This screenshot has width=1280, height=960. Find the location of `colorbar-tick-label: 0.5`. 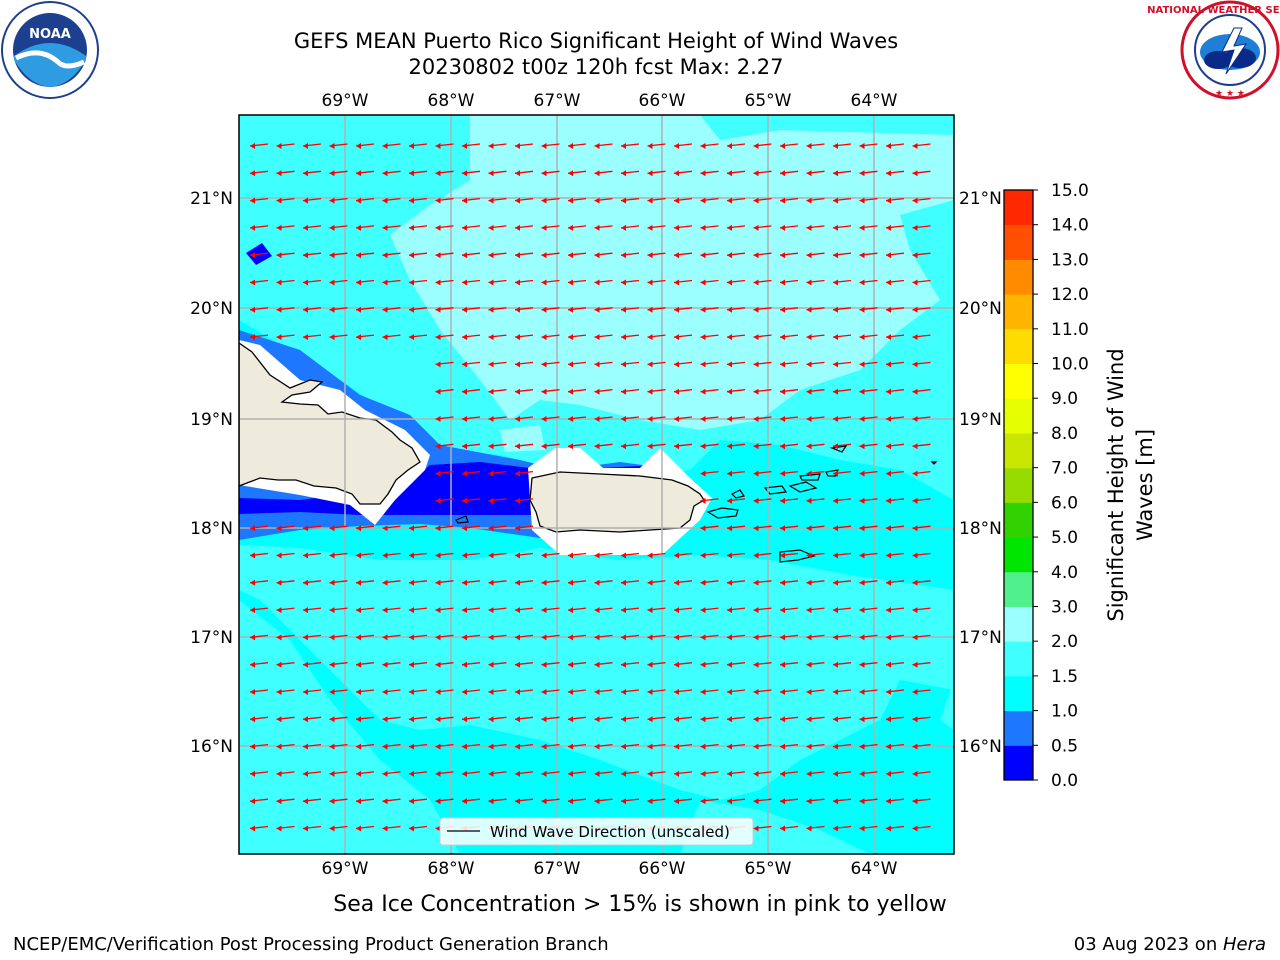

colorbar-tick-label: 0.5 is located at coordinates (1064, 746).